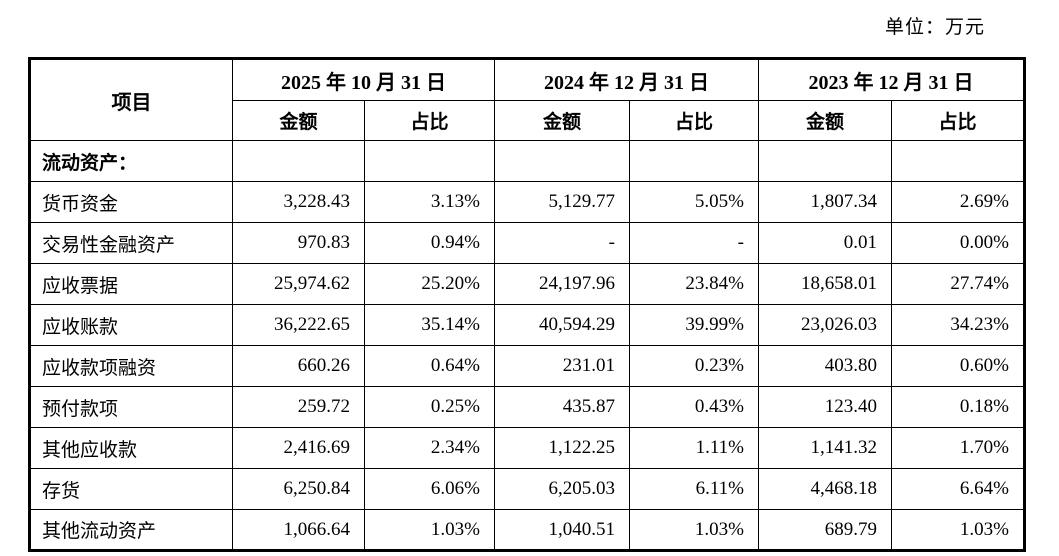 The image size is (1059, 556). I want to click on ratio-cell: 25.20%, so click(429, 284).